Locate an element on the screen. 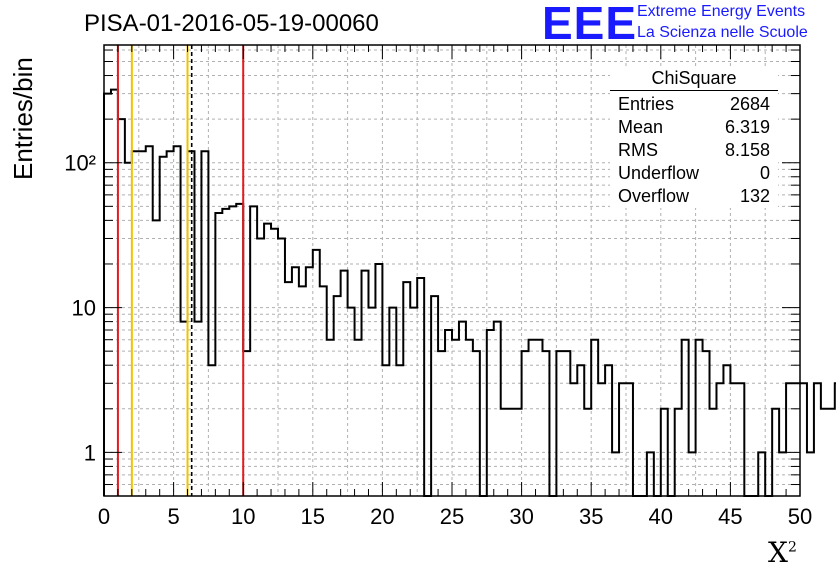  x-tick-label: 25 is located at coordinates (452, 516).